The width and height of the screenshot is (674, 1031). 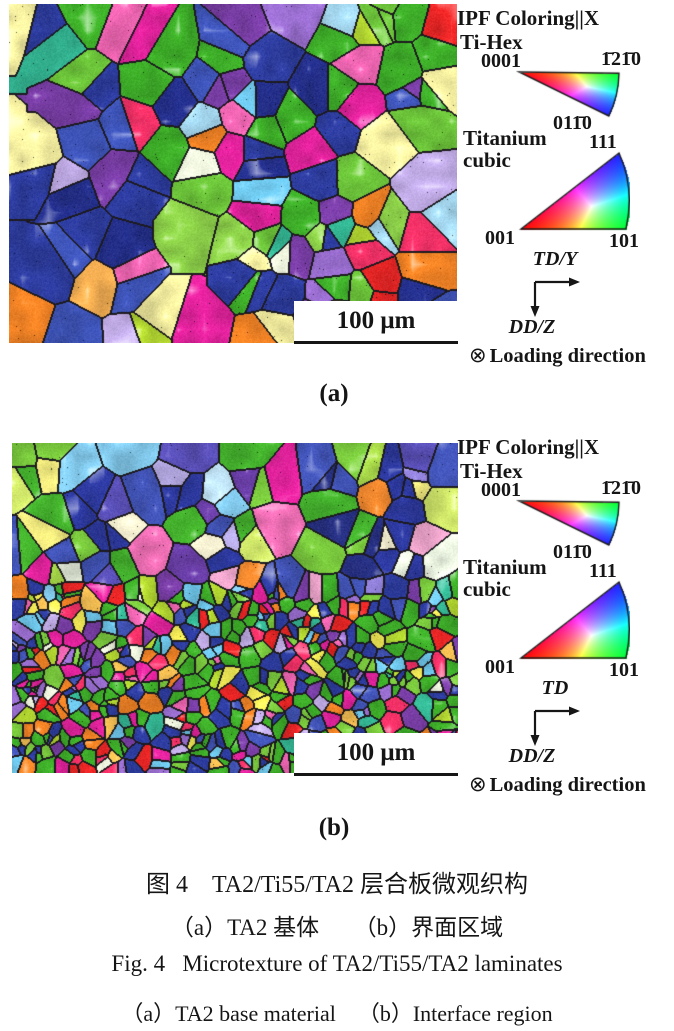 What do you see at coordinates (569, 522) in the screenshot?
I see `hex-ipf-triangle-b` at bounding box center [569, 522].